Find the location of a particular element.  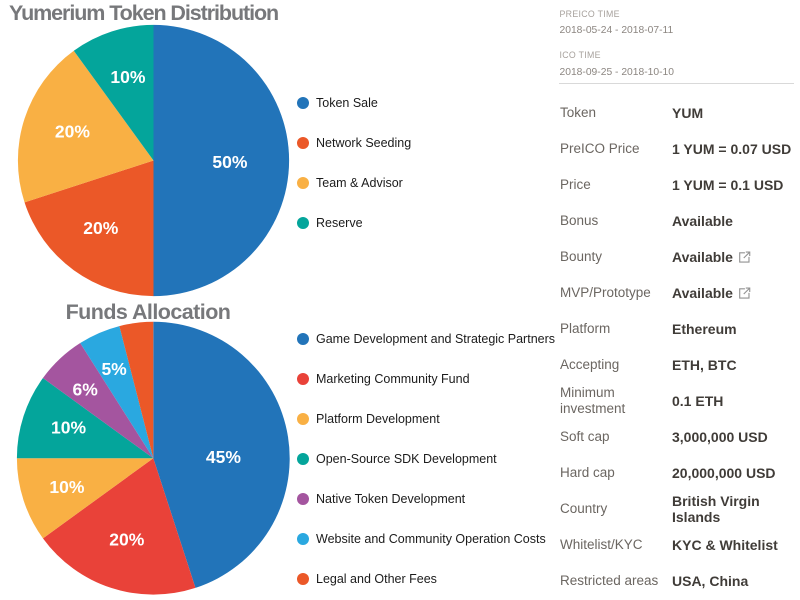

svg-text: 45% is located at coordinates (223, 457).